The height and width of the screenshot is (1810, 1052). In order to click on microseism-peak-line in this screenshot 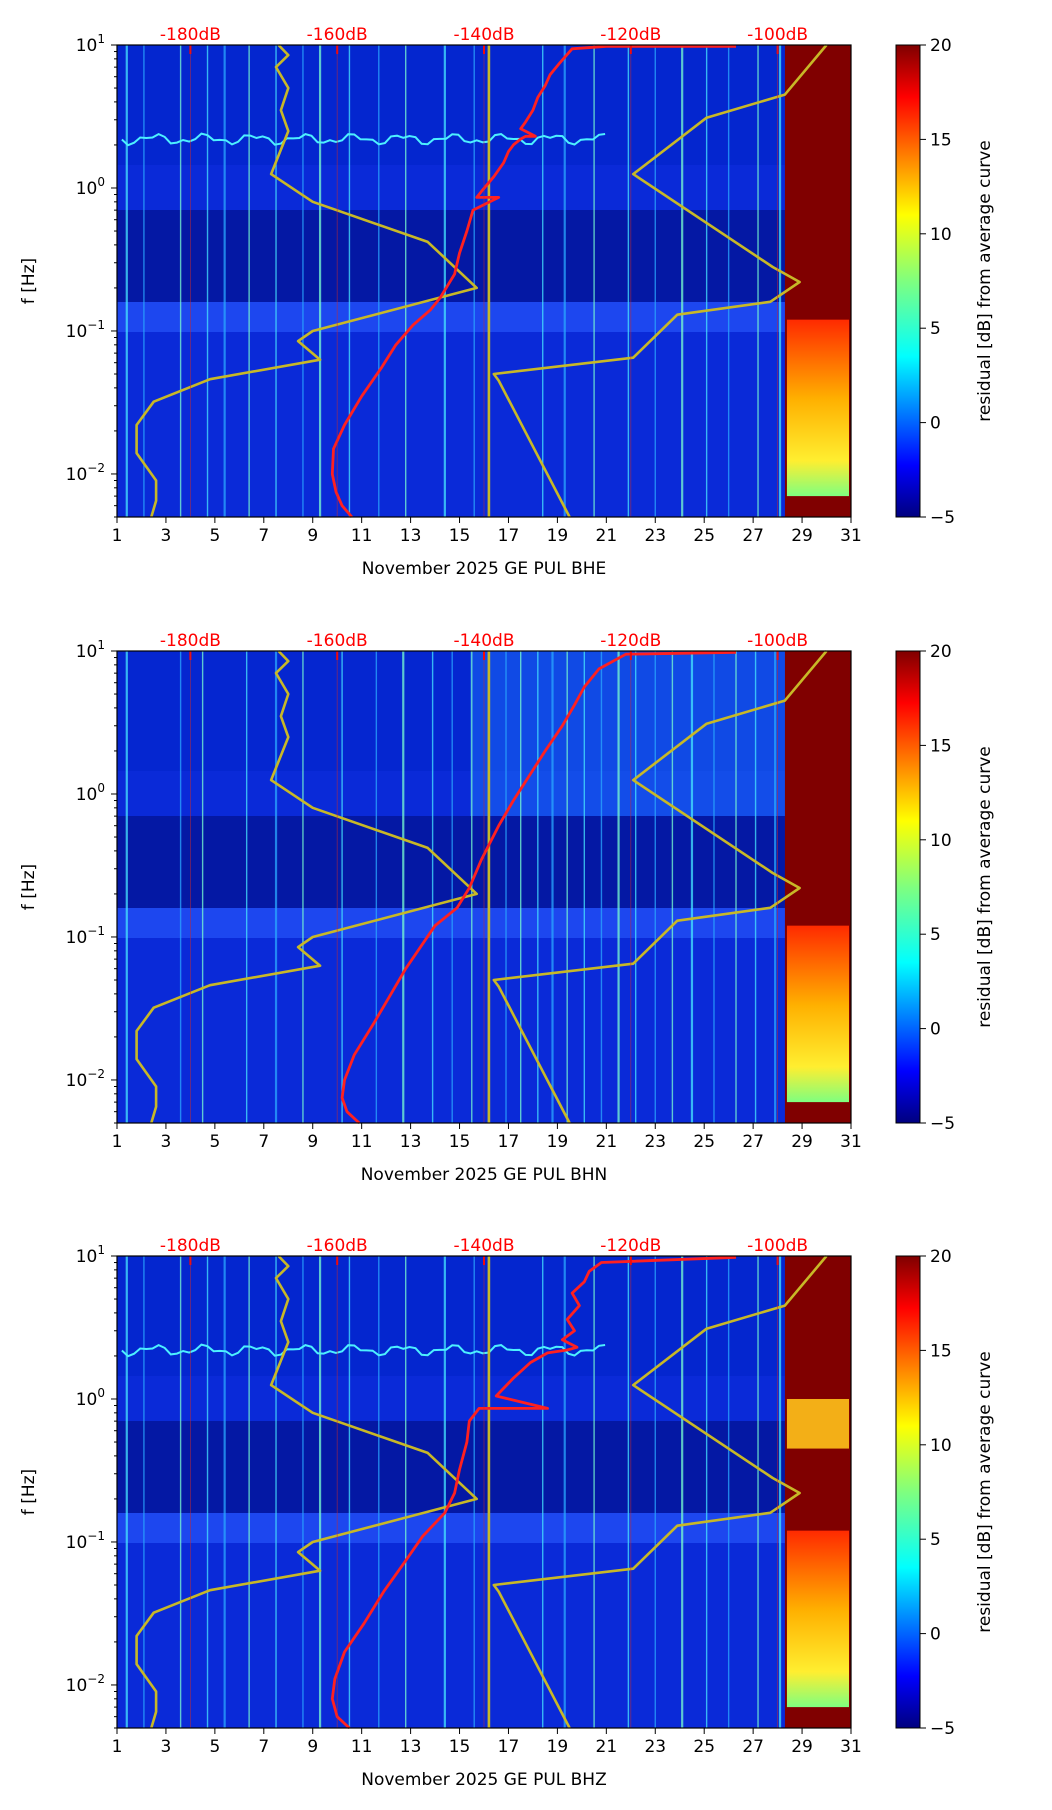, I will do `click(363, 139)`.